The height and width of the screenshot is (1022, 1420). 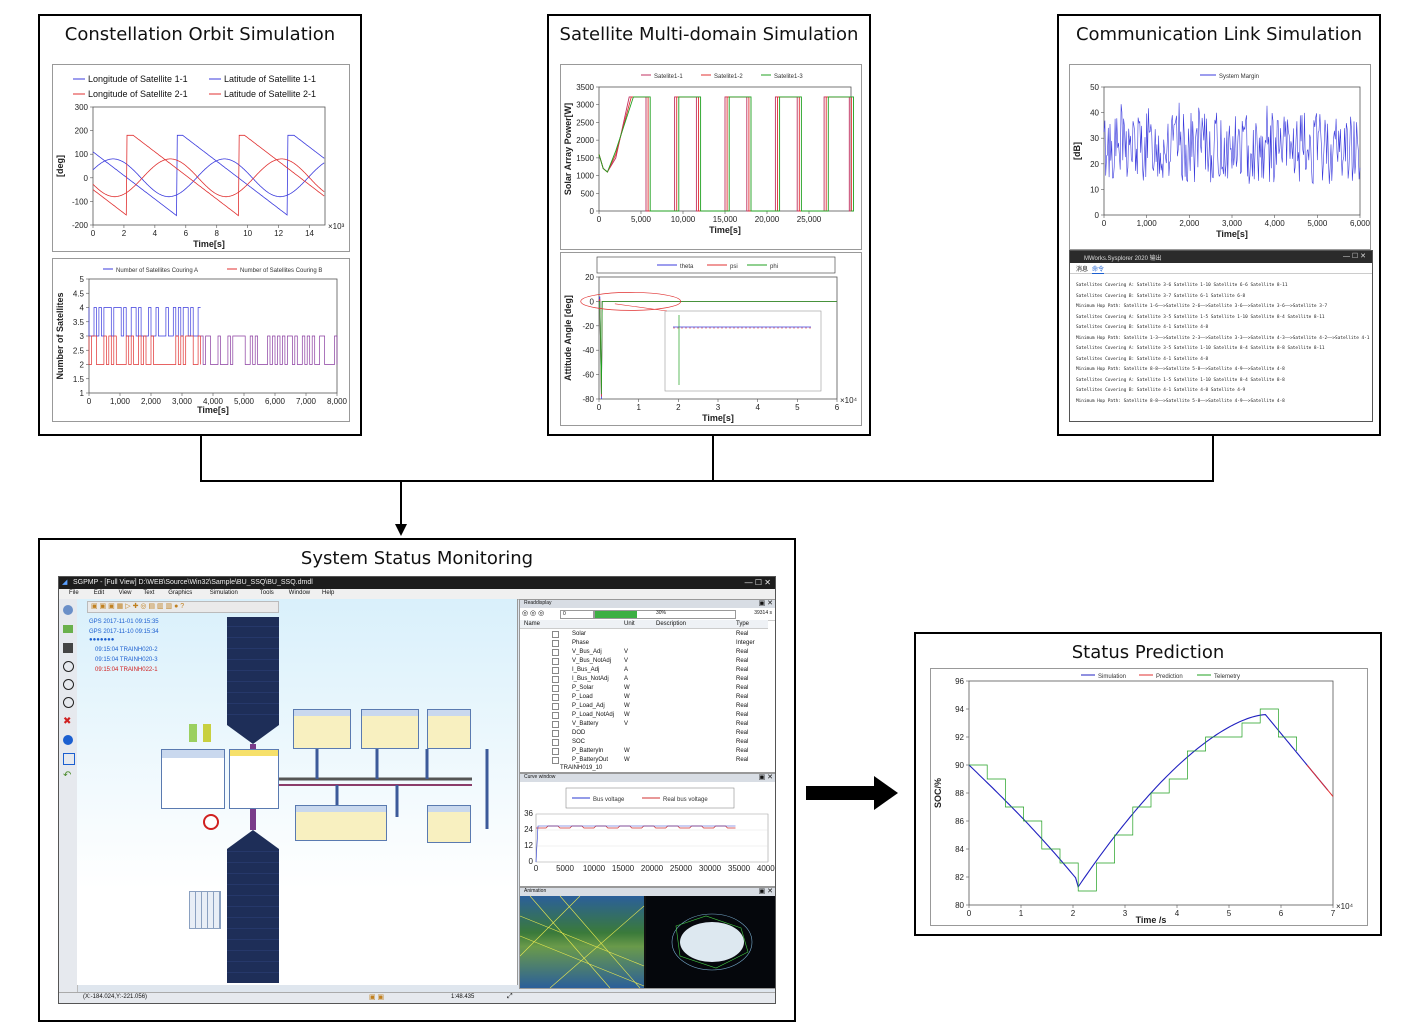 What do you see at coordinates (644, 652) in the screenshot?
I see `table-row: V_Bus_Adj V Real` at bounding box center [644, 652].